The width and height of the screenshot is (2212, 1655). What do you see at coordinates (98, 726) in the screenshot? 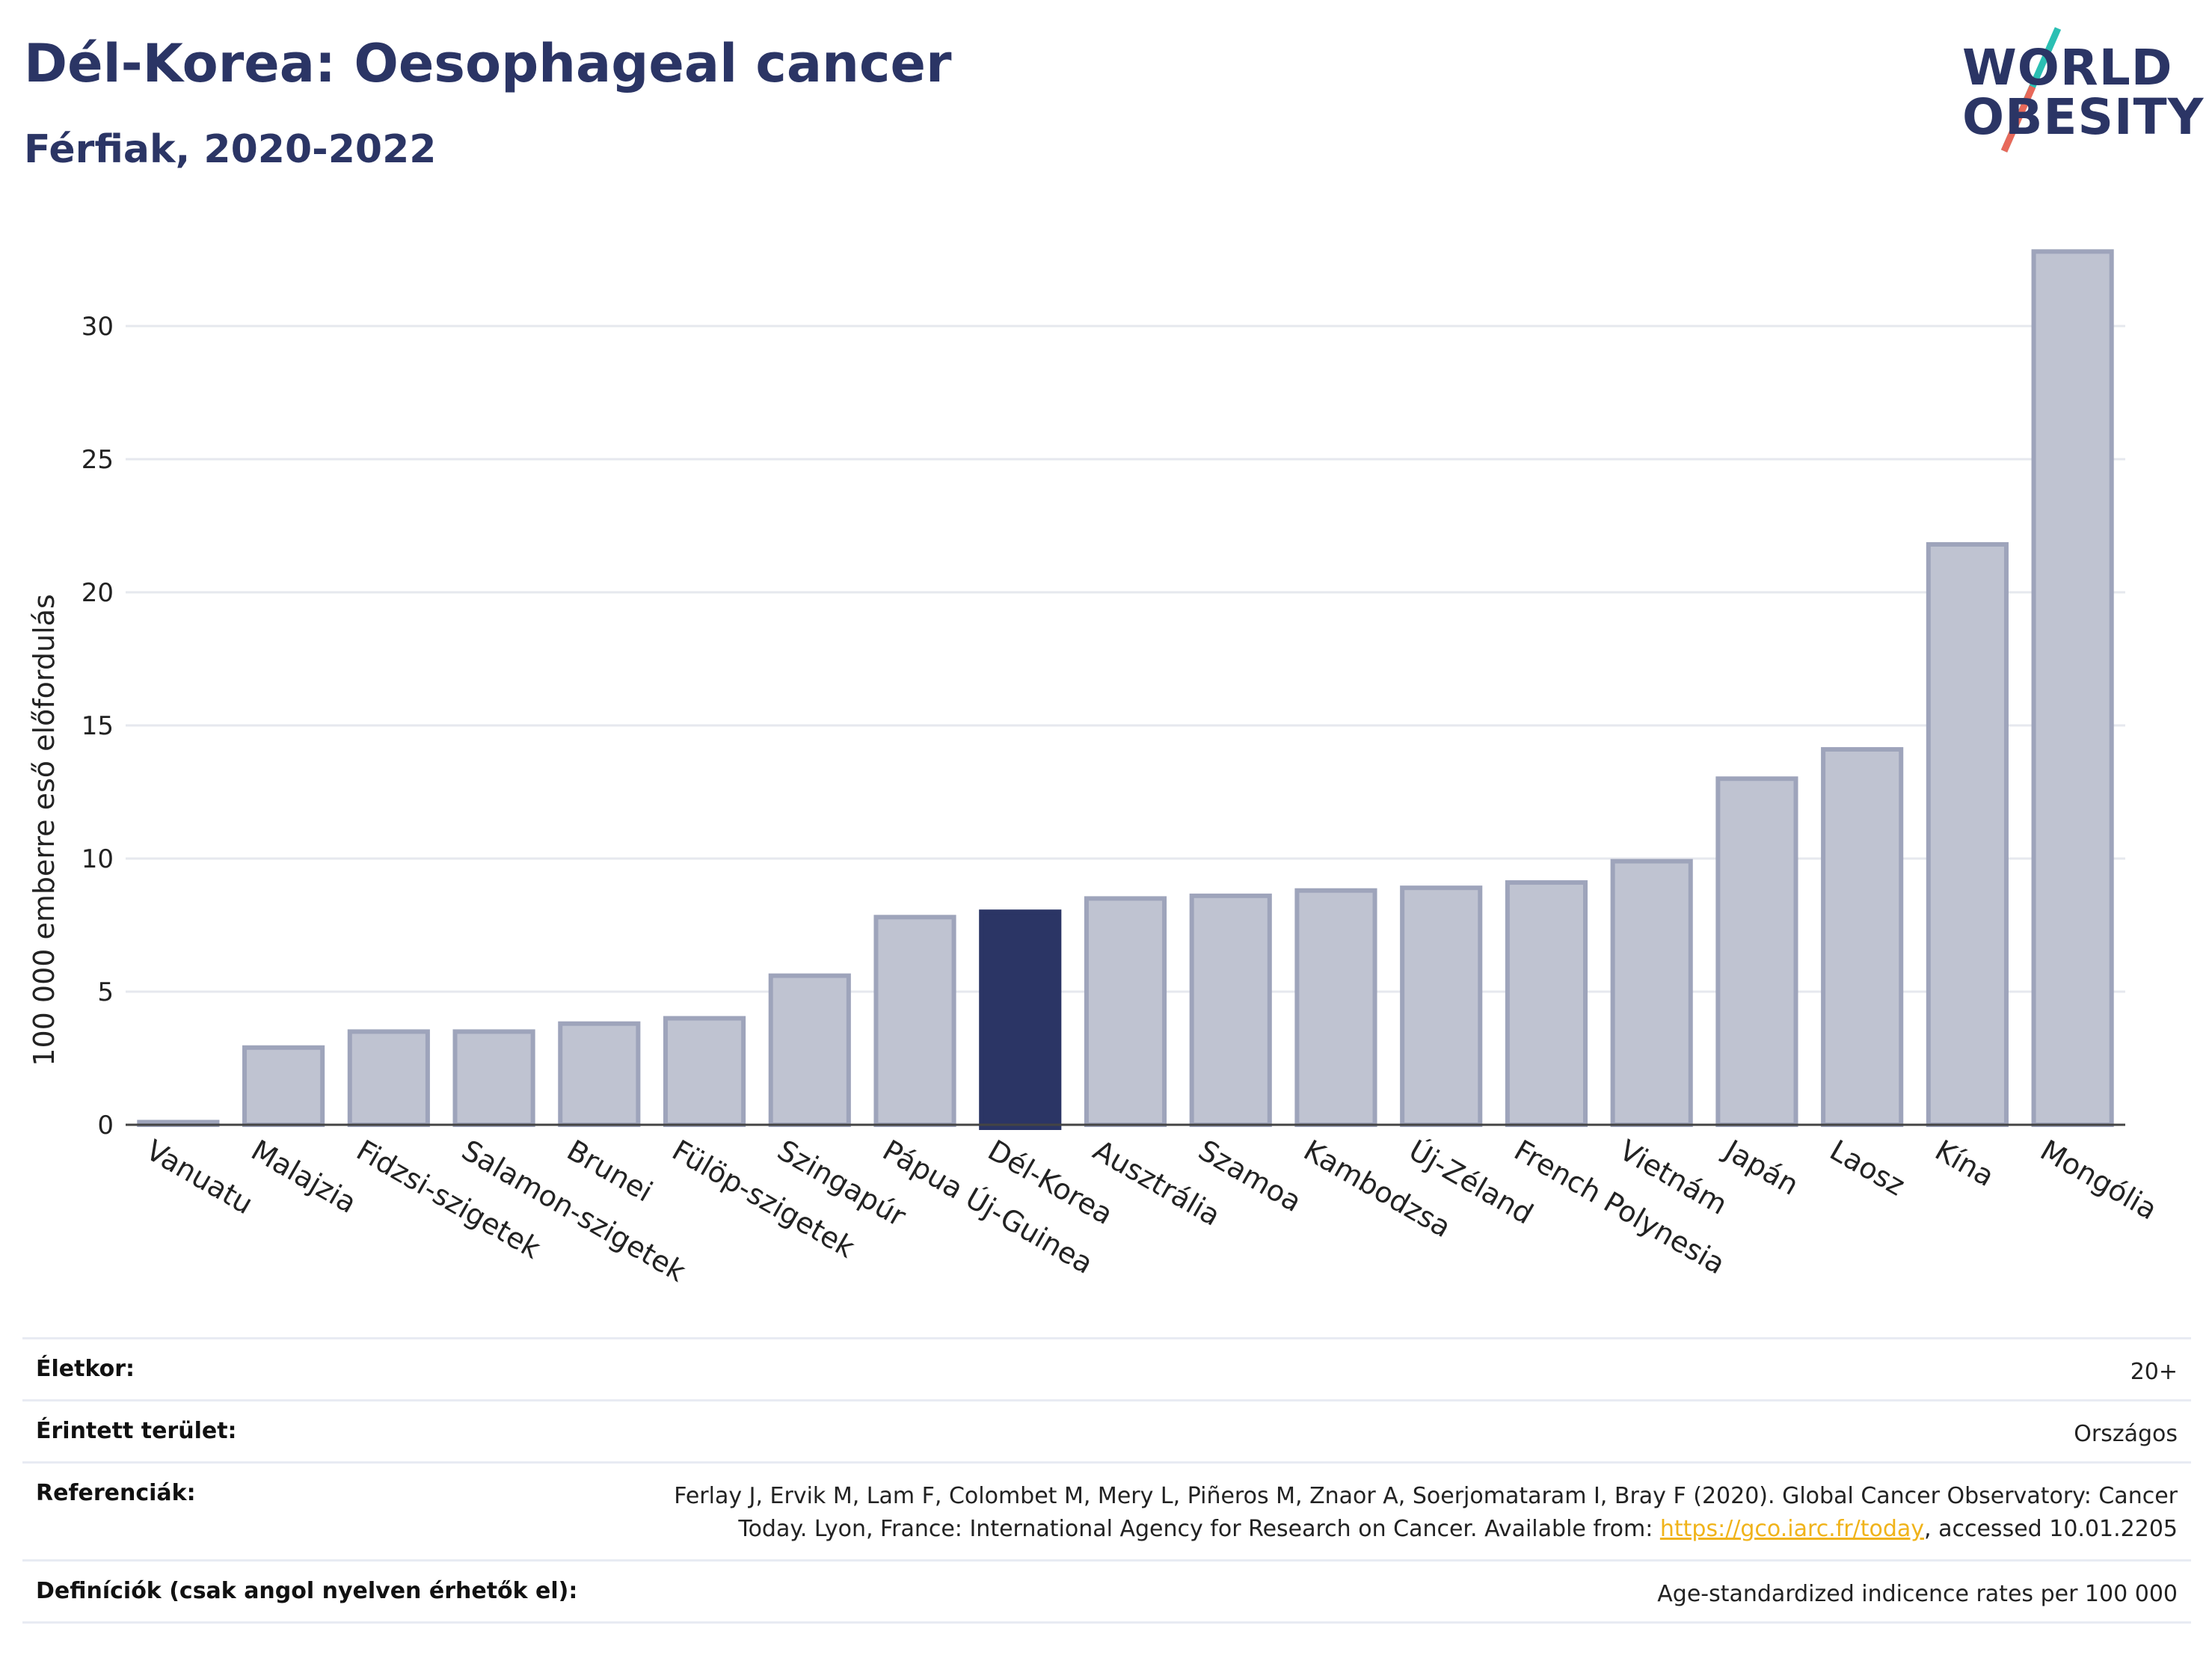
I see `y-tick-label: 15` at bounding box center [98, 726].